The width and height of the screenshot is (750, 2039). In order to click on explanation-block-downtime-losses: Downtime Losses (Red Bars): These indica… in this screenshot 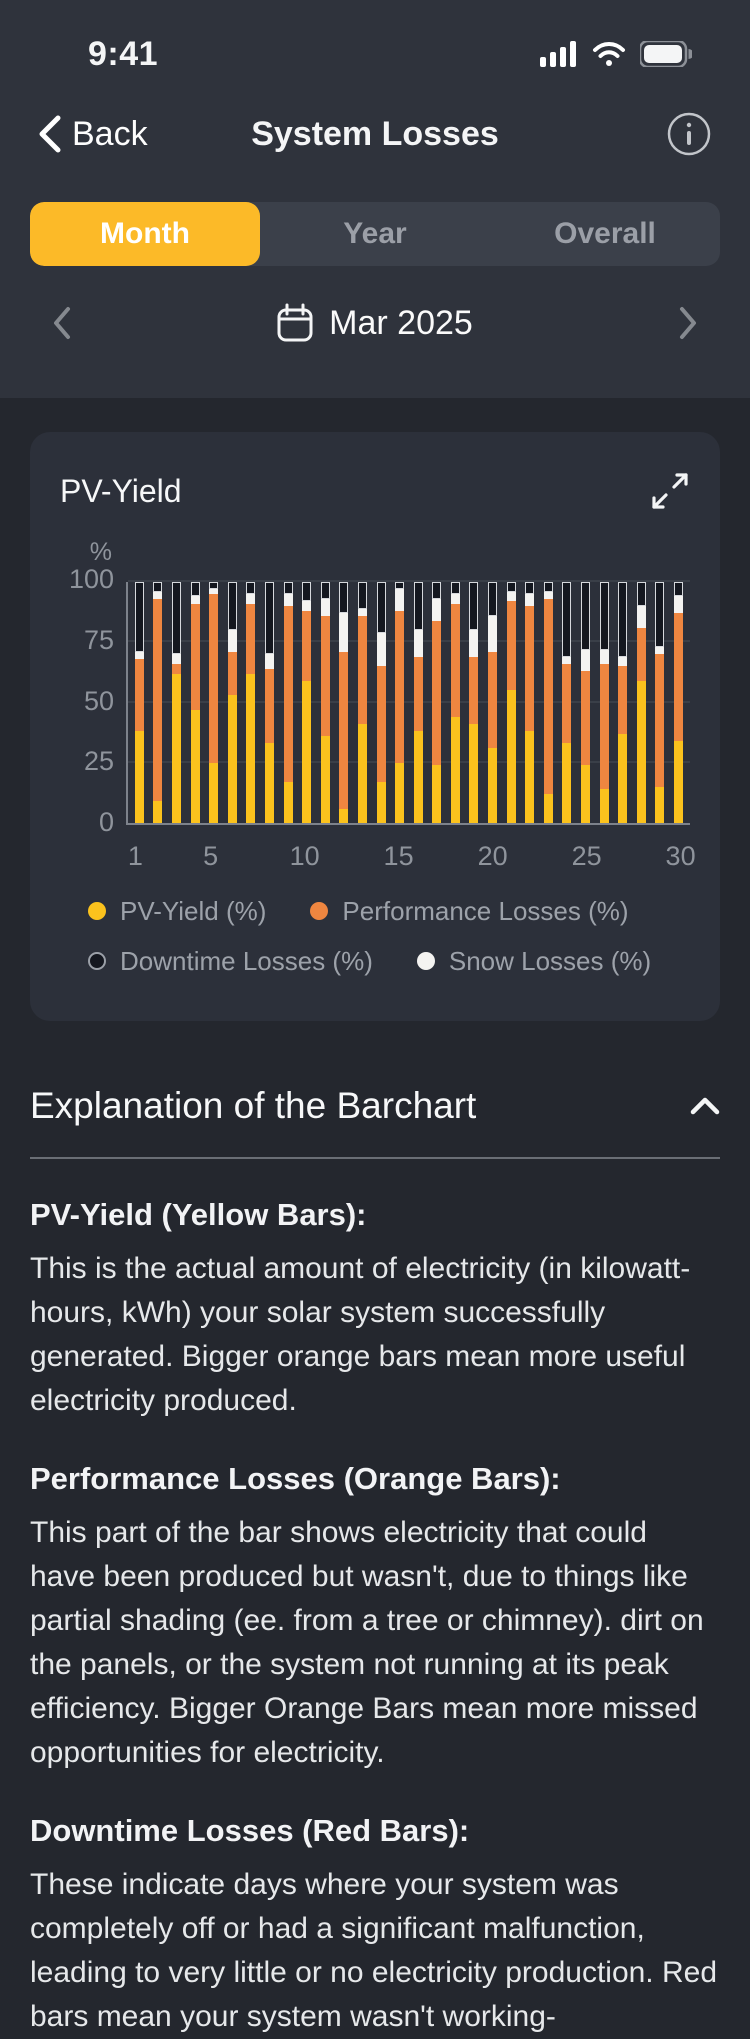, I will do `click(375, 1926)`.